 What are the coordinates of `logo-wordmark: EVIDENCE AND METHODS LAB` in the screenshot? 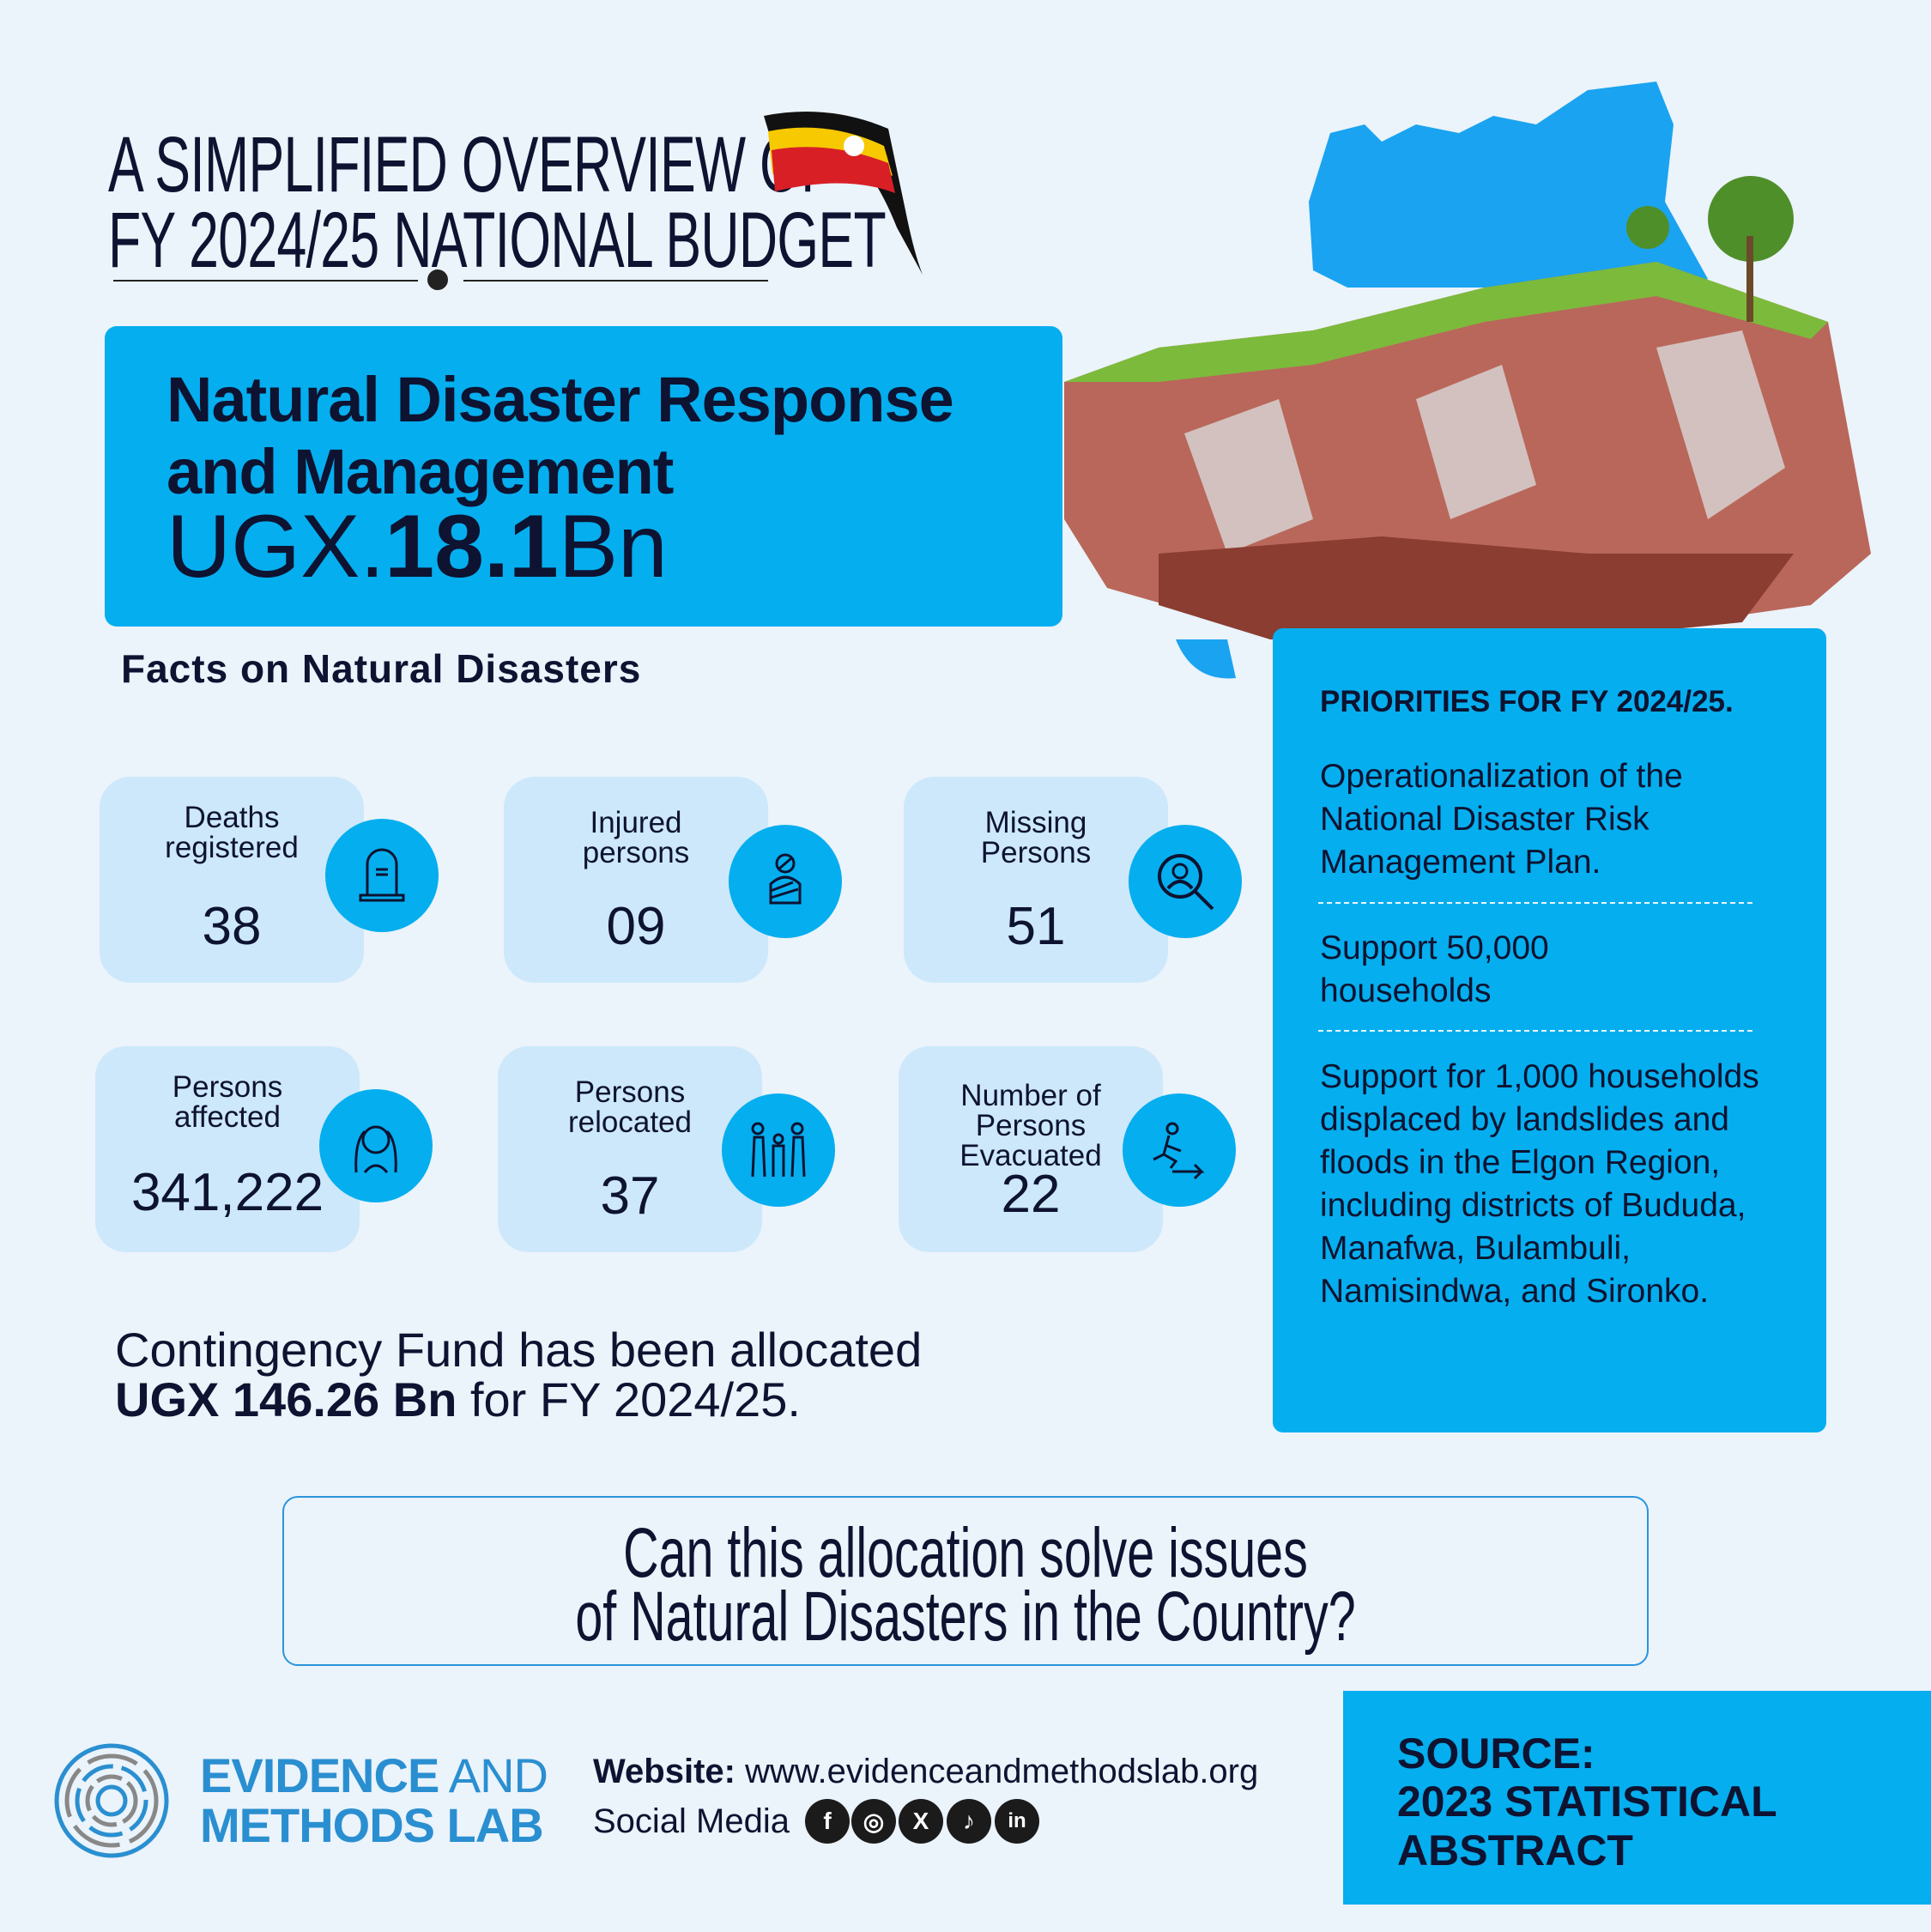 It's located at (374, 1800).